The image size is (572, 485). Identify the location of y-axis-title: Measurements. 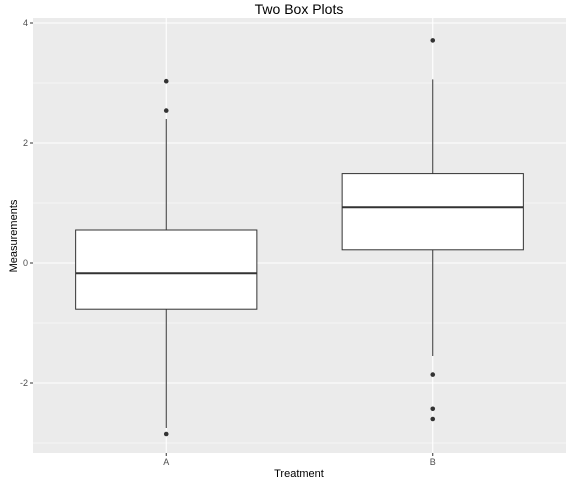
(14, 235).